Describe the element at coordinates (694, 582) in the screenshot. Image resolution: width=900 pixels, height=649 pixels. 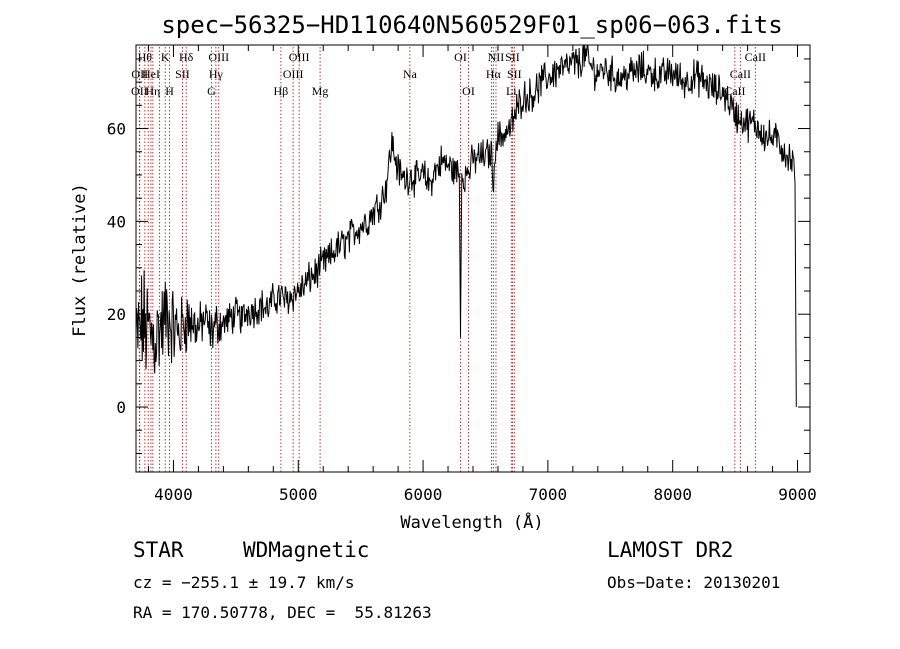
I see `observation-date: Obs−Date: 20130201` at that location.